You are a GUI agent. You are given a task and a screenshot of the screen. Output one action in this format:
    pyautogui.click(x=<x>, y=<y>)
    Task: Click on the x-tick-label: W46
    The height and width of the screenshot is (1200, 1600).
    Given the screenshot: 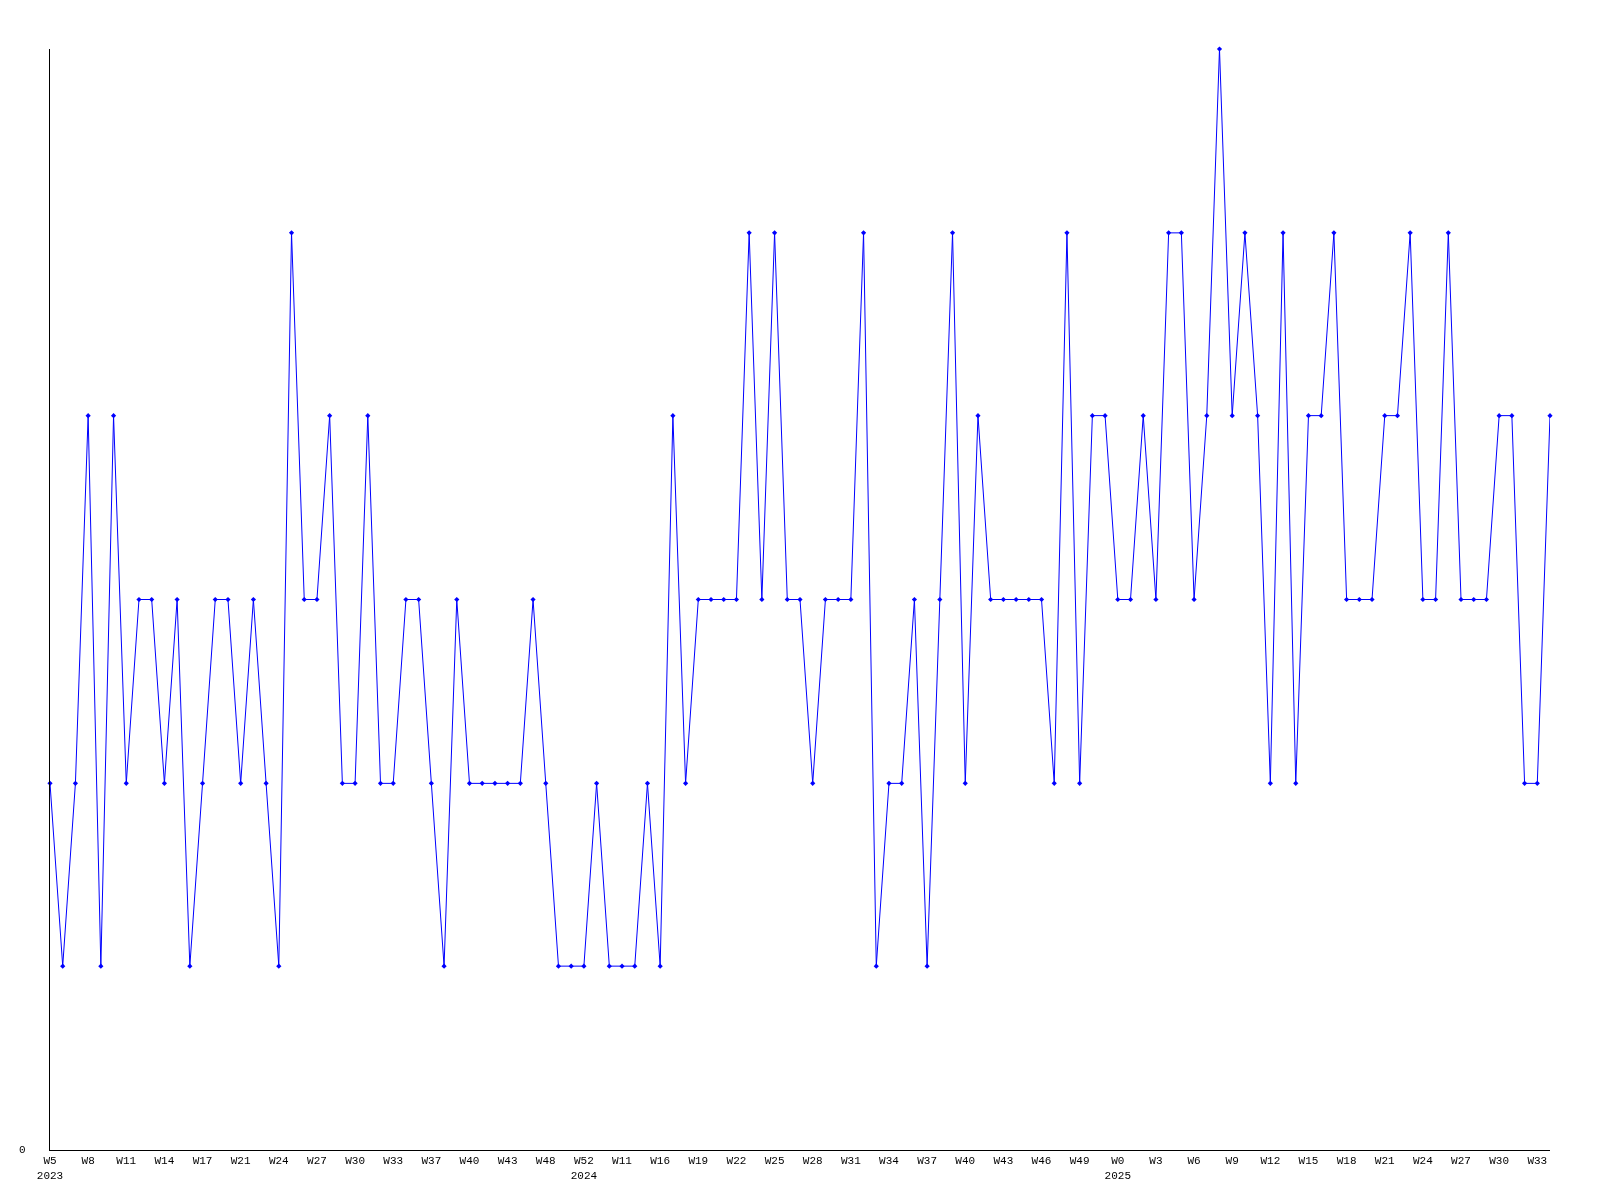 What is the action you would take?
    pyautogui.click(x=1041, y=1161)
    